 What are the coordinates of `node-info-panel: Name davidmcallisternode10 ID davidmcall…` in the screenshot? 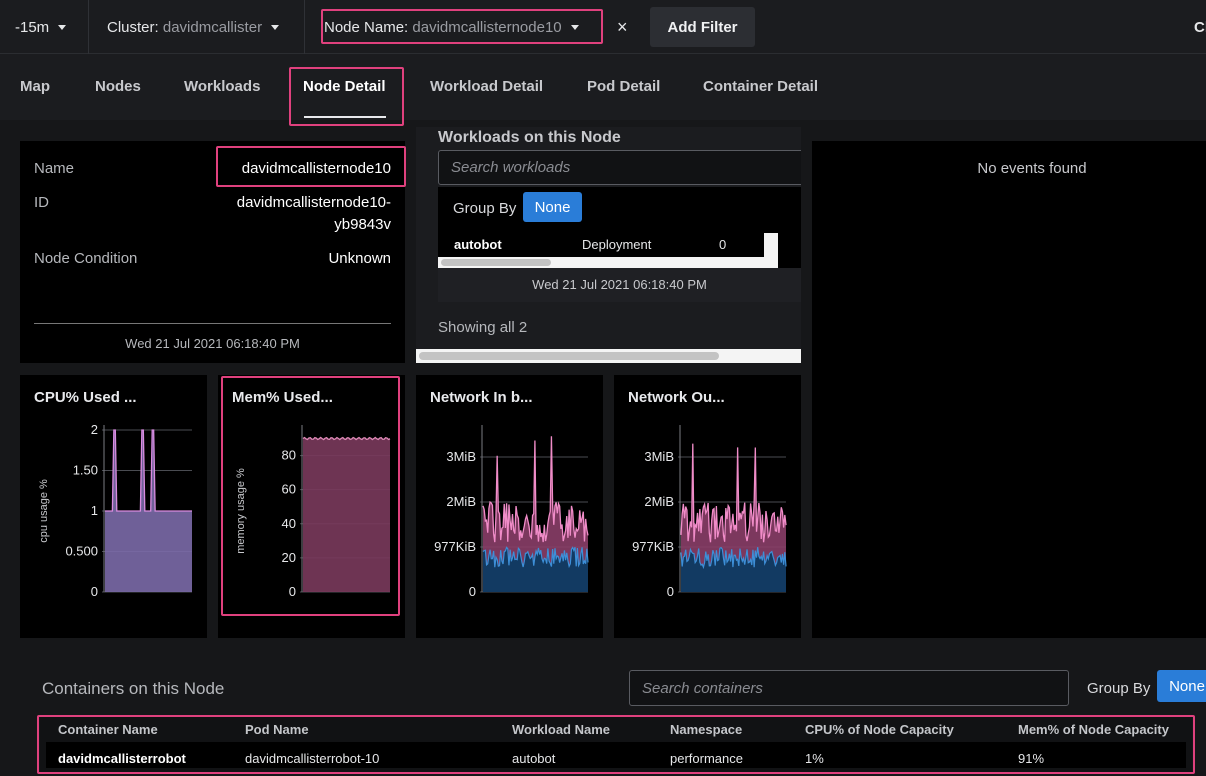 It's located at (212, 252).